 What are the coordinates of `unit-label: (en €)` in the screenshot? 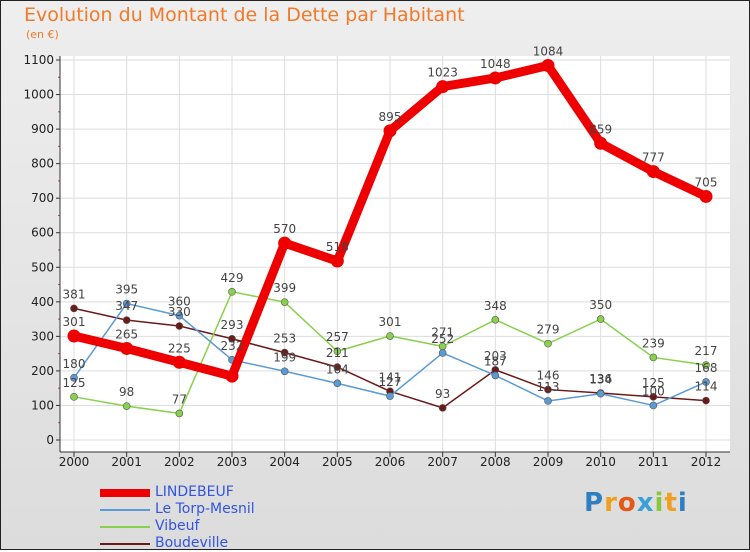 It's located at (42, 34).